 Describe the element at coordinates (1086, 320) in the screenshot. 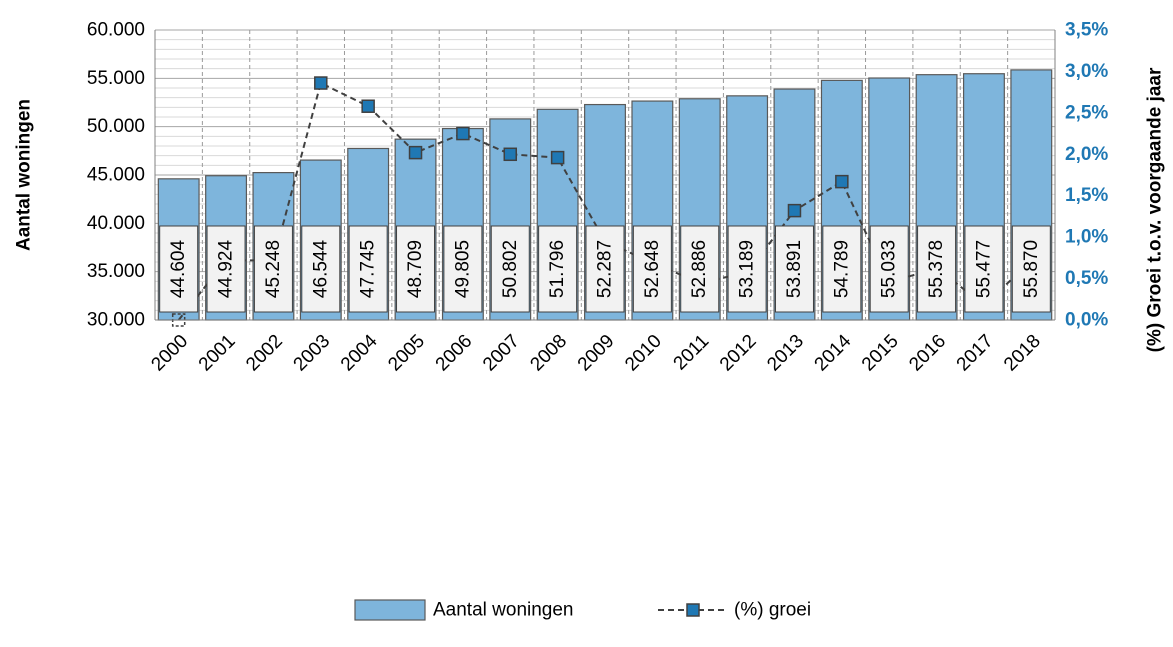

I see `y2-tick-label: 0,0%` at that location.